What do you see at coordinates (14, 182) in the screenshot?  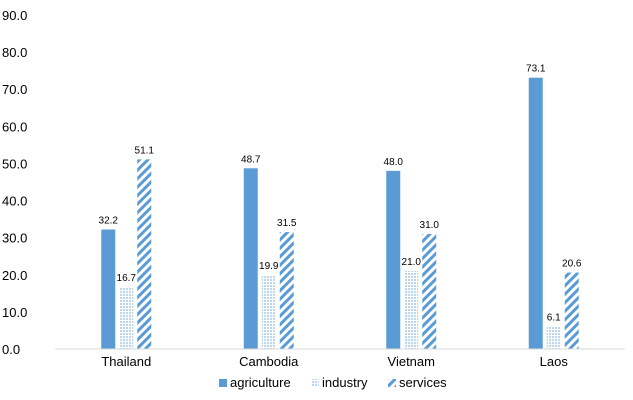 I see `y-axis: 0.0 10.0 20.0 30.0 40.0 50.0 60.0 70.0 80.0 90.0` at bounding box center [14, 182].